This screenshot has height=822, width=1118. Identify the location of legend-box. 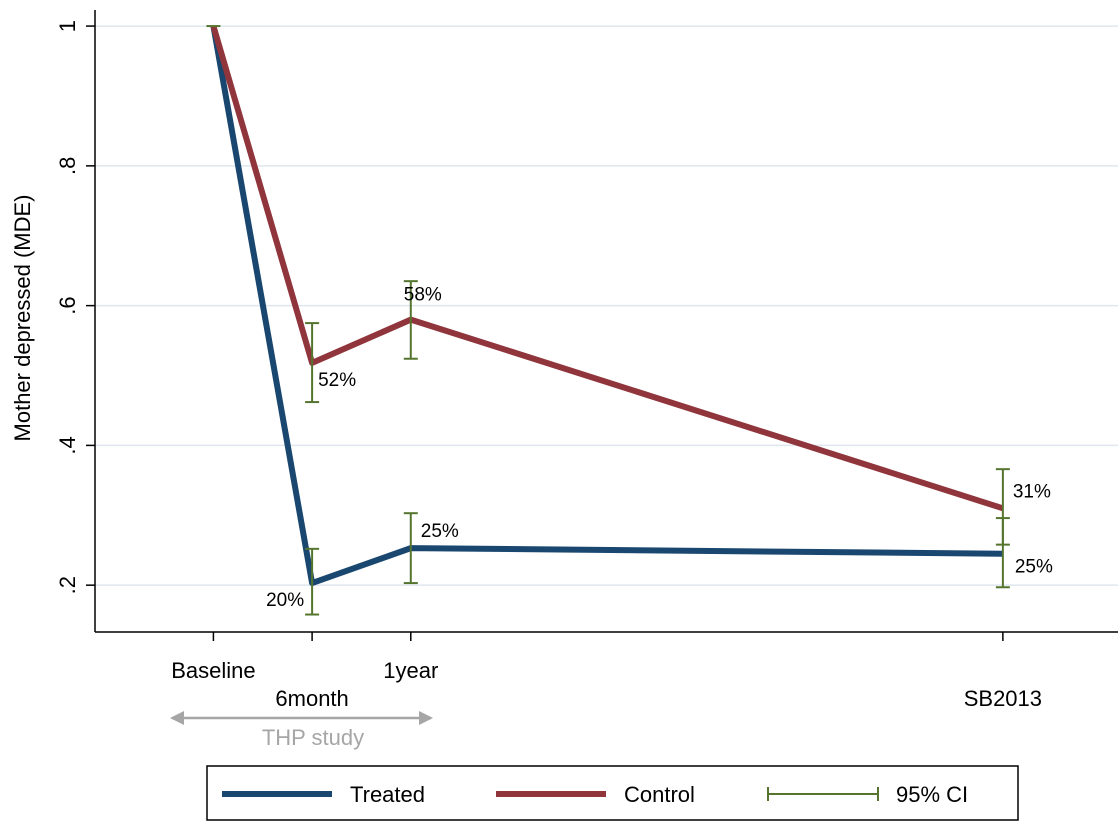
(612, 793).